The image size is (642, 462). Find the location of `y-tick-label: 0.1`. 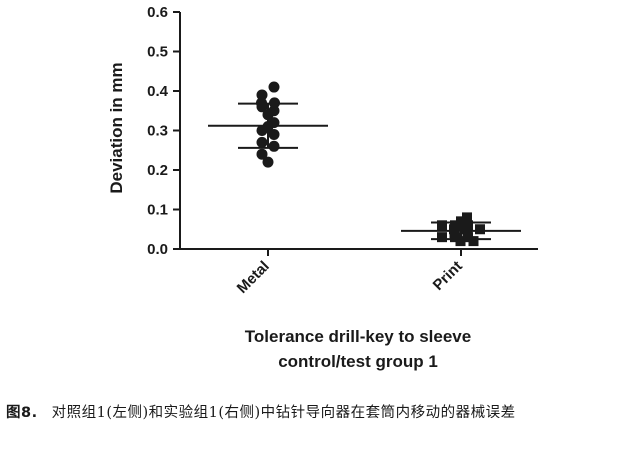

y-tick-label: 0.1 is located at coordinates (157, 210).